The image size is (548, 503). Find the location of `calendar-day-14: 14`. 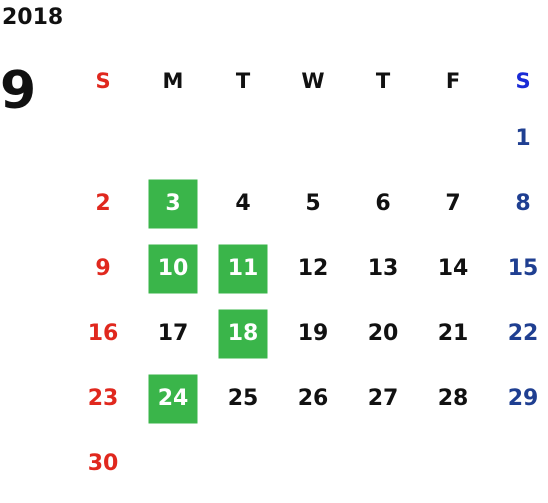

calendar-day-14: 14 is located at coordinates (453, 268).